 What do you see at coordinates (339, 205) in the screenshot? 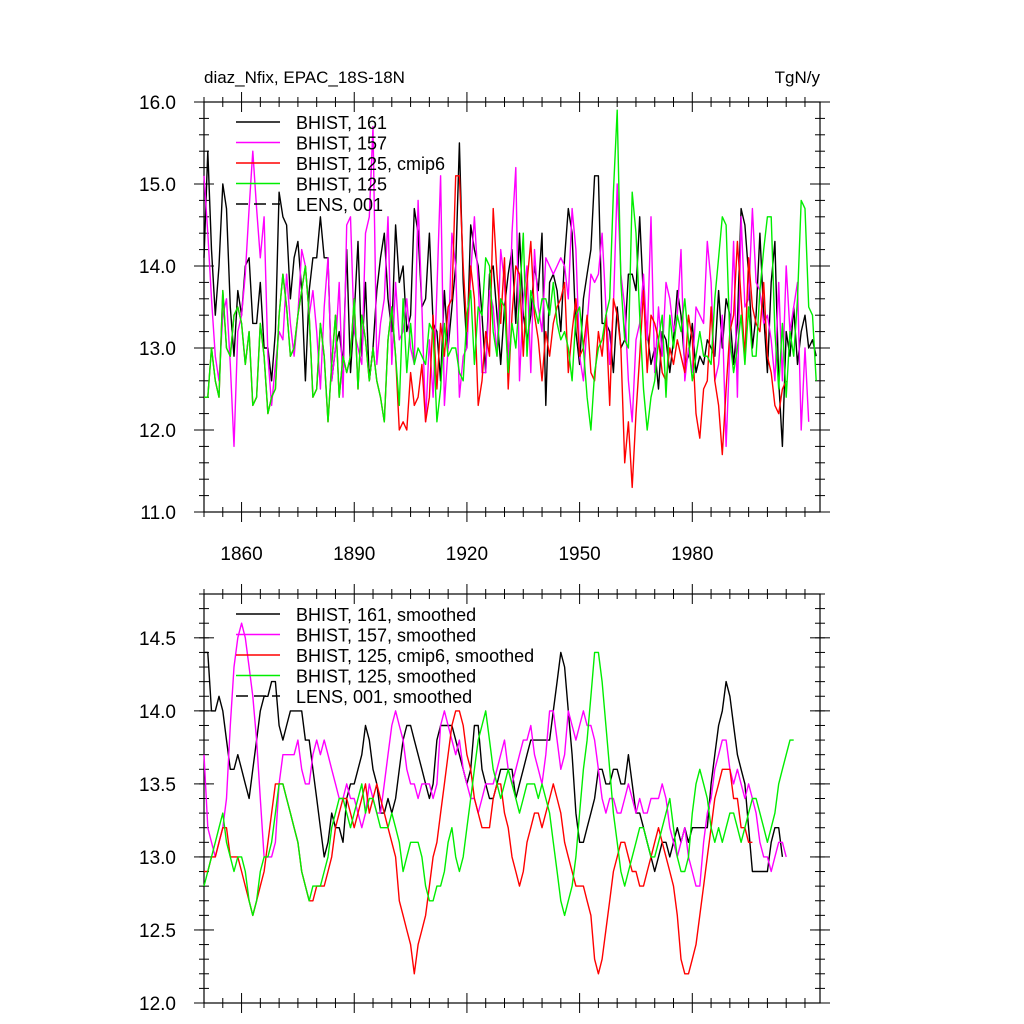
I see `legend-label-5: LENS, 001` at bounding box center [339, 205].